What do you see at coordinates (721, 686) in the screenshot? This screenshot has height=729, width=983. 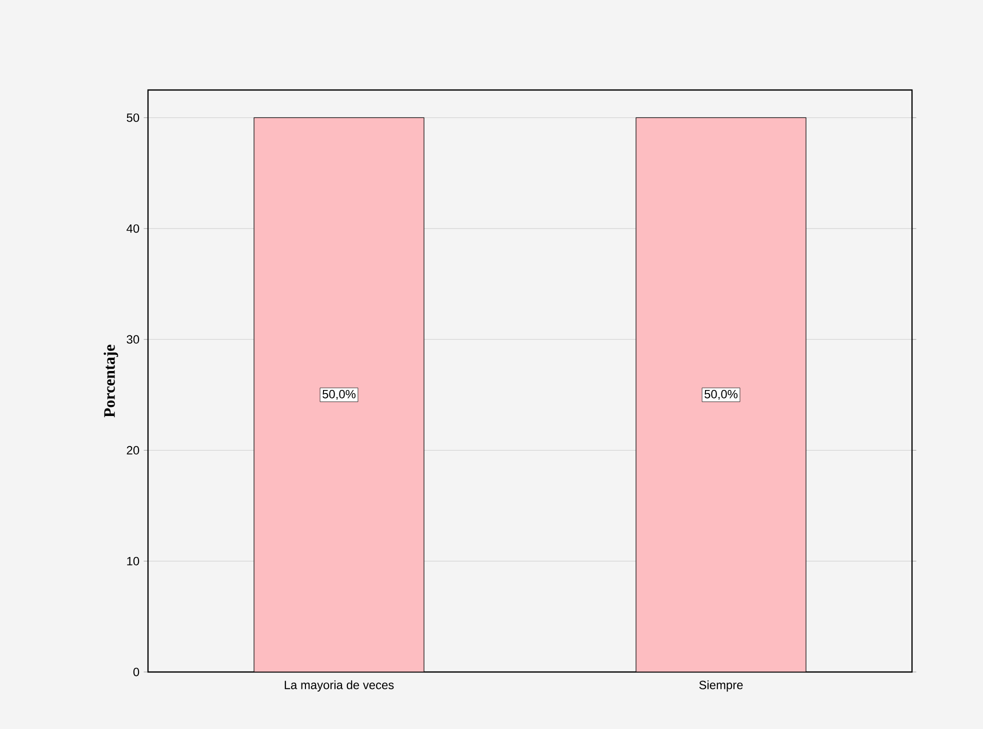 I see `x-tick-label: Siempre` at bounding box center [721, 686].